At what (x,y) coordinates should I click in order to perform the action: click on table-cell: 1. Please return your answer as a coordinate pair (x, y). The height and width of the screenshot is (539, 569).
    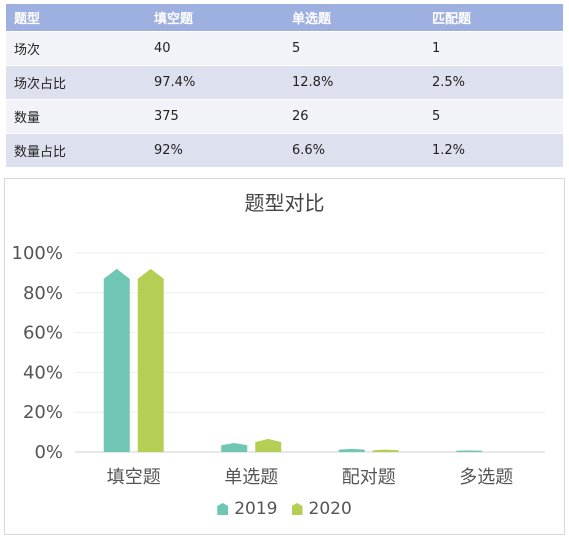
    Looking at the image, I should click on (436, 48).